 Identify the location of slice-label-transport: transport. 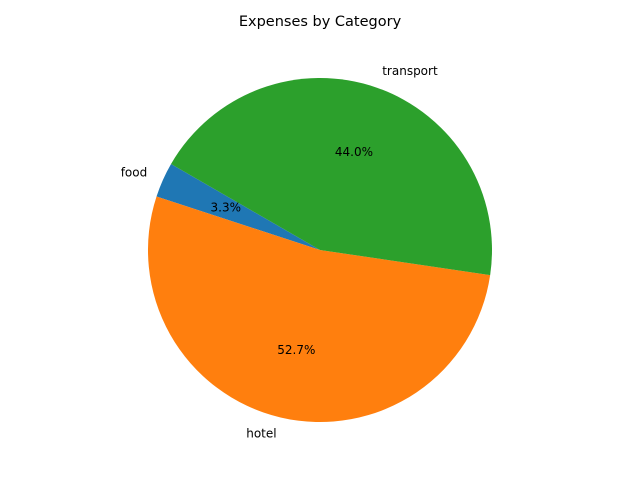
(410, 71).